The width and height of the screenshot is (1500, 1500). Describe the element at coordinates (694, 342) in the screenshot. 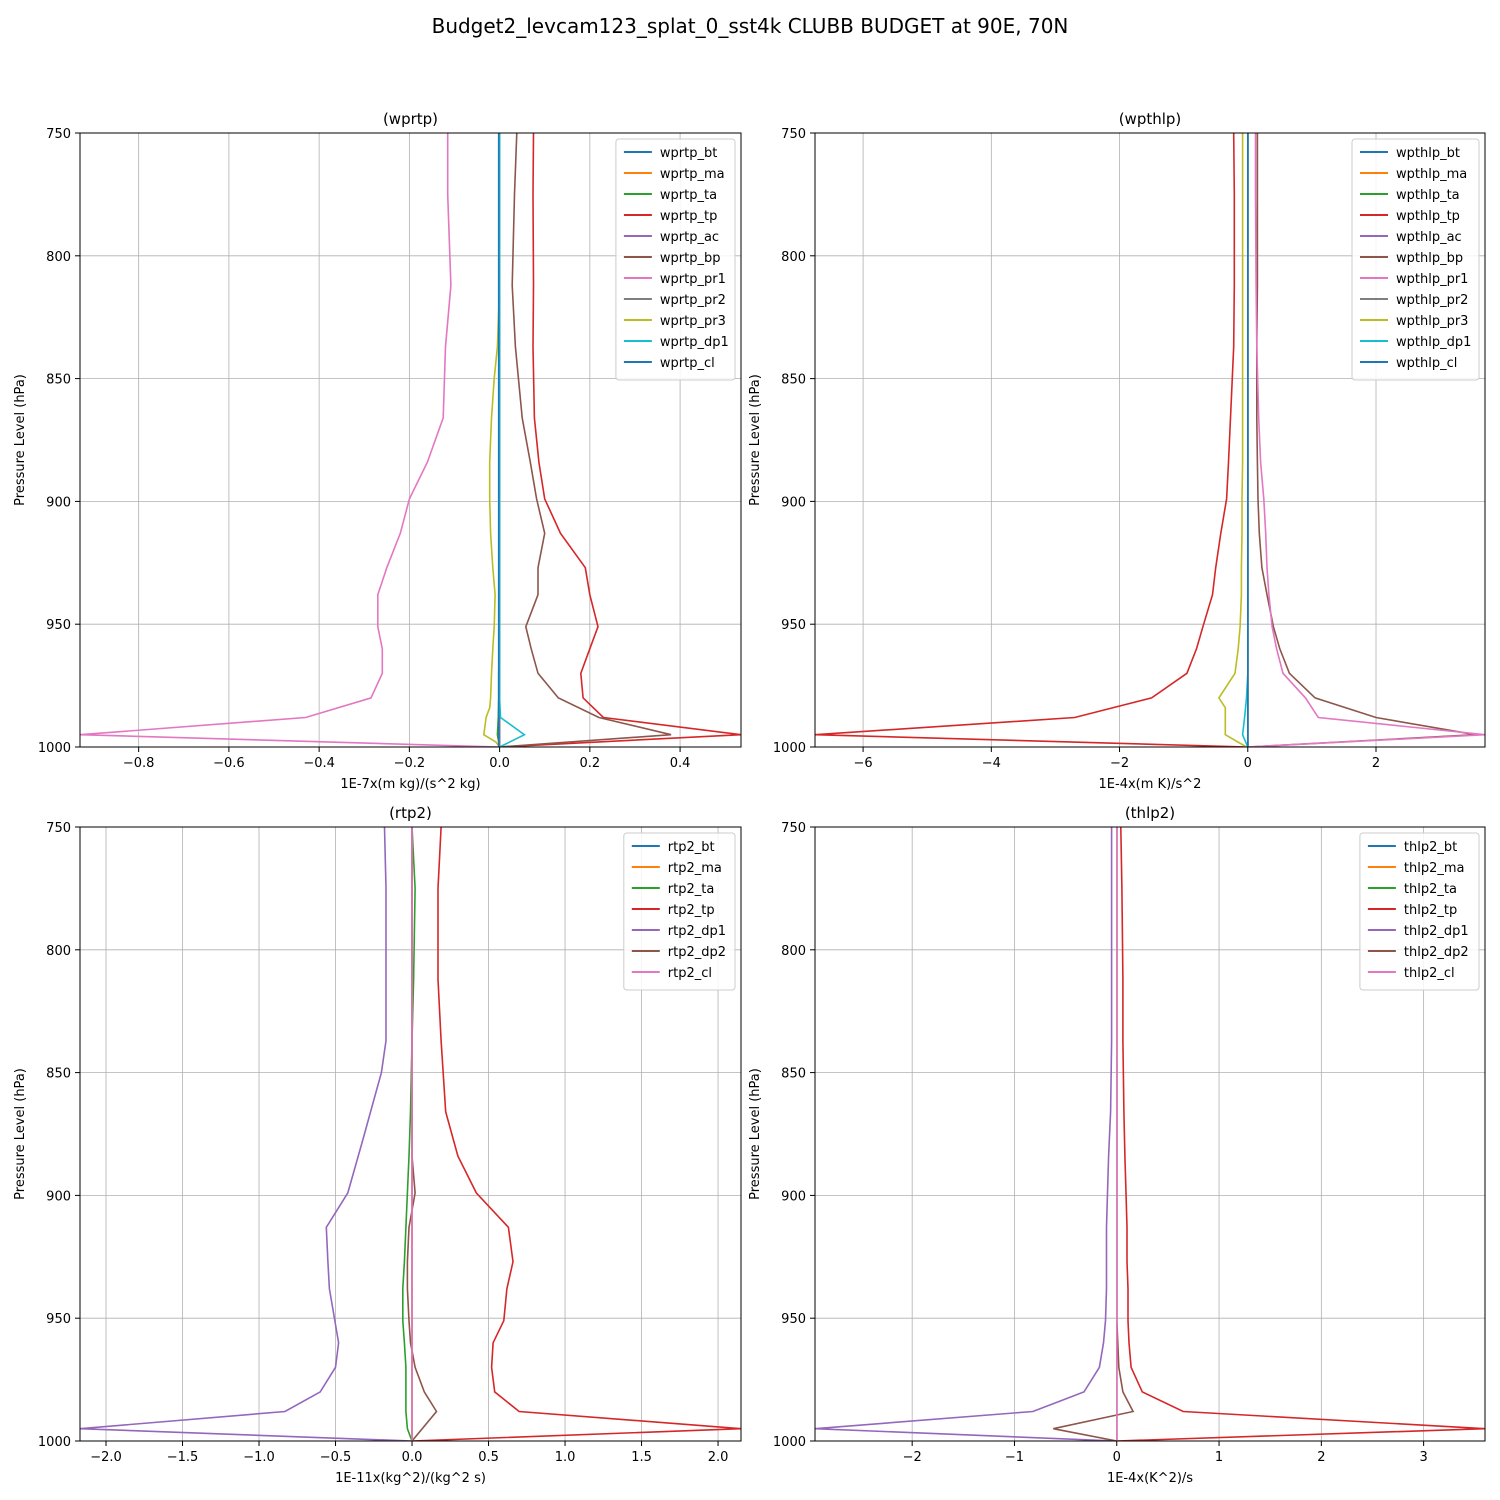

I see `legend-entry: wprtp_dp1` at that location.